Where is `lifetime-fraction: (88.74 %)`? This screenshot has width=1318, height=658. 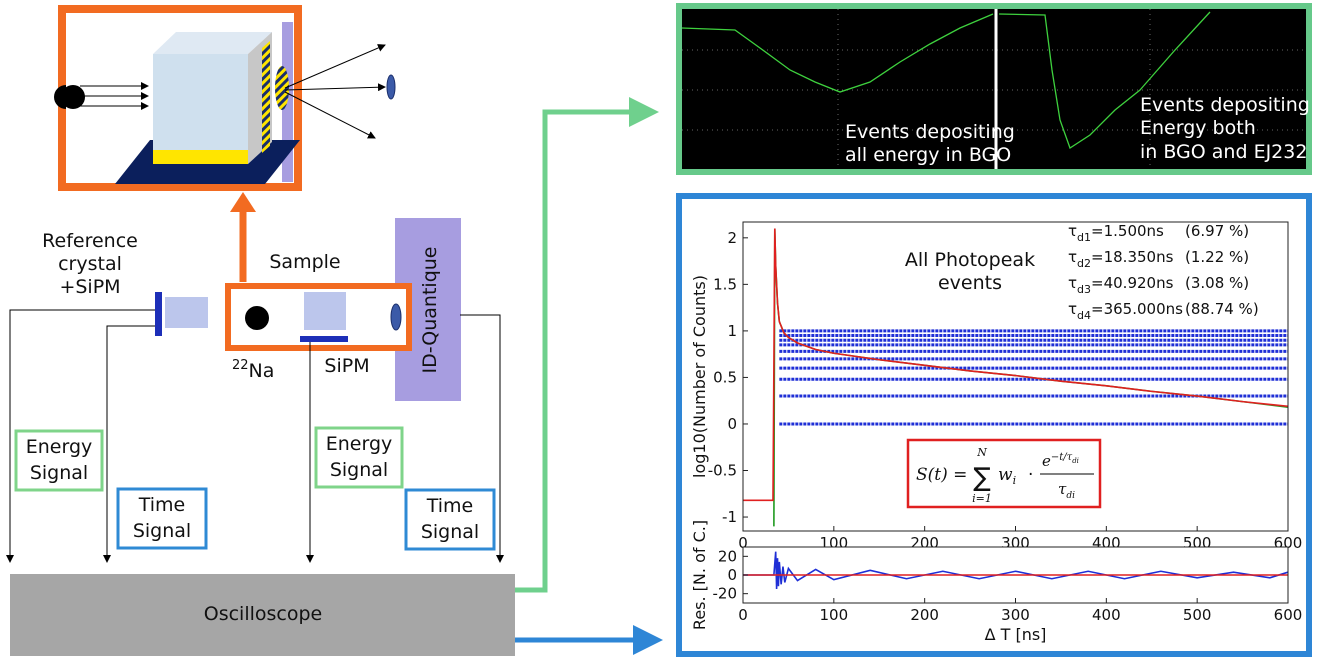 lifetime-fraction: (88.74 %) is located at coordinates (1222, 309).